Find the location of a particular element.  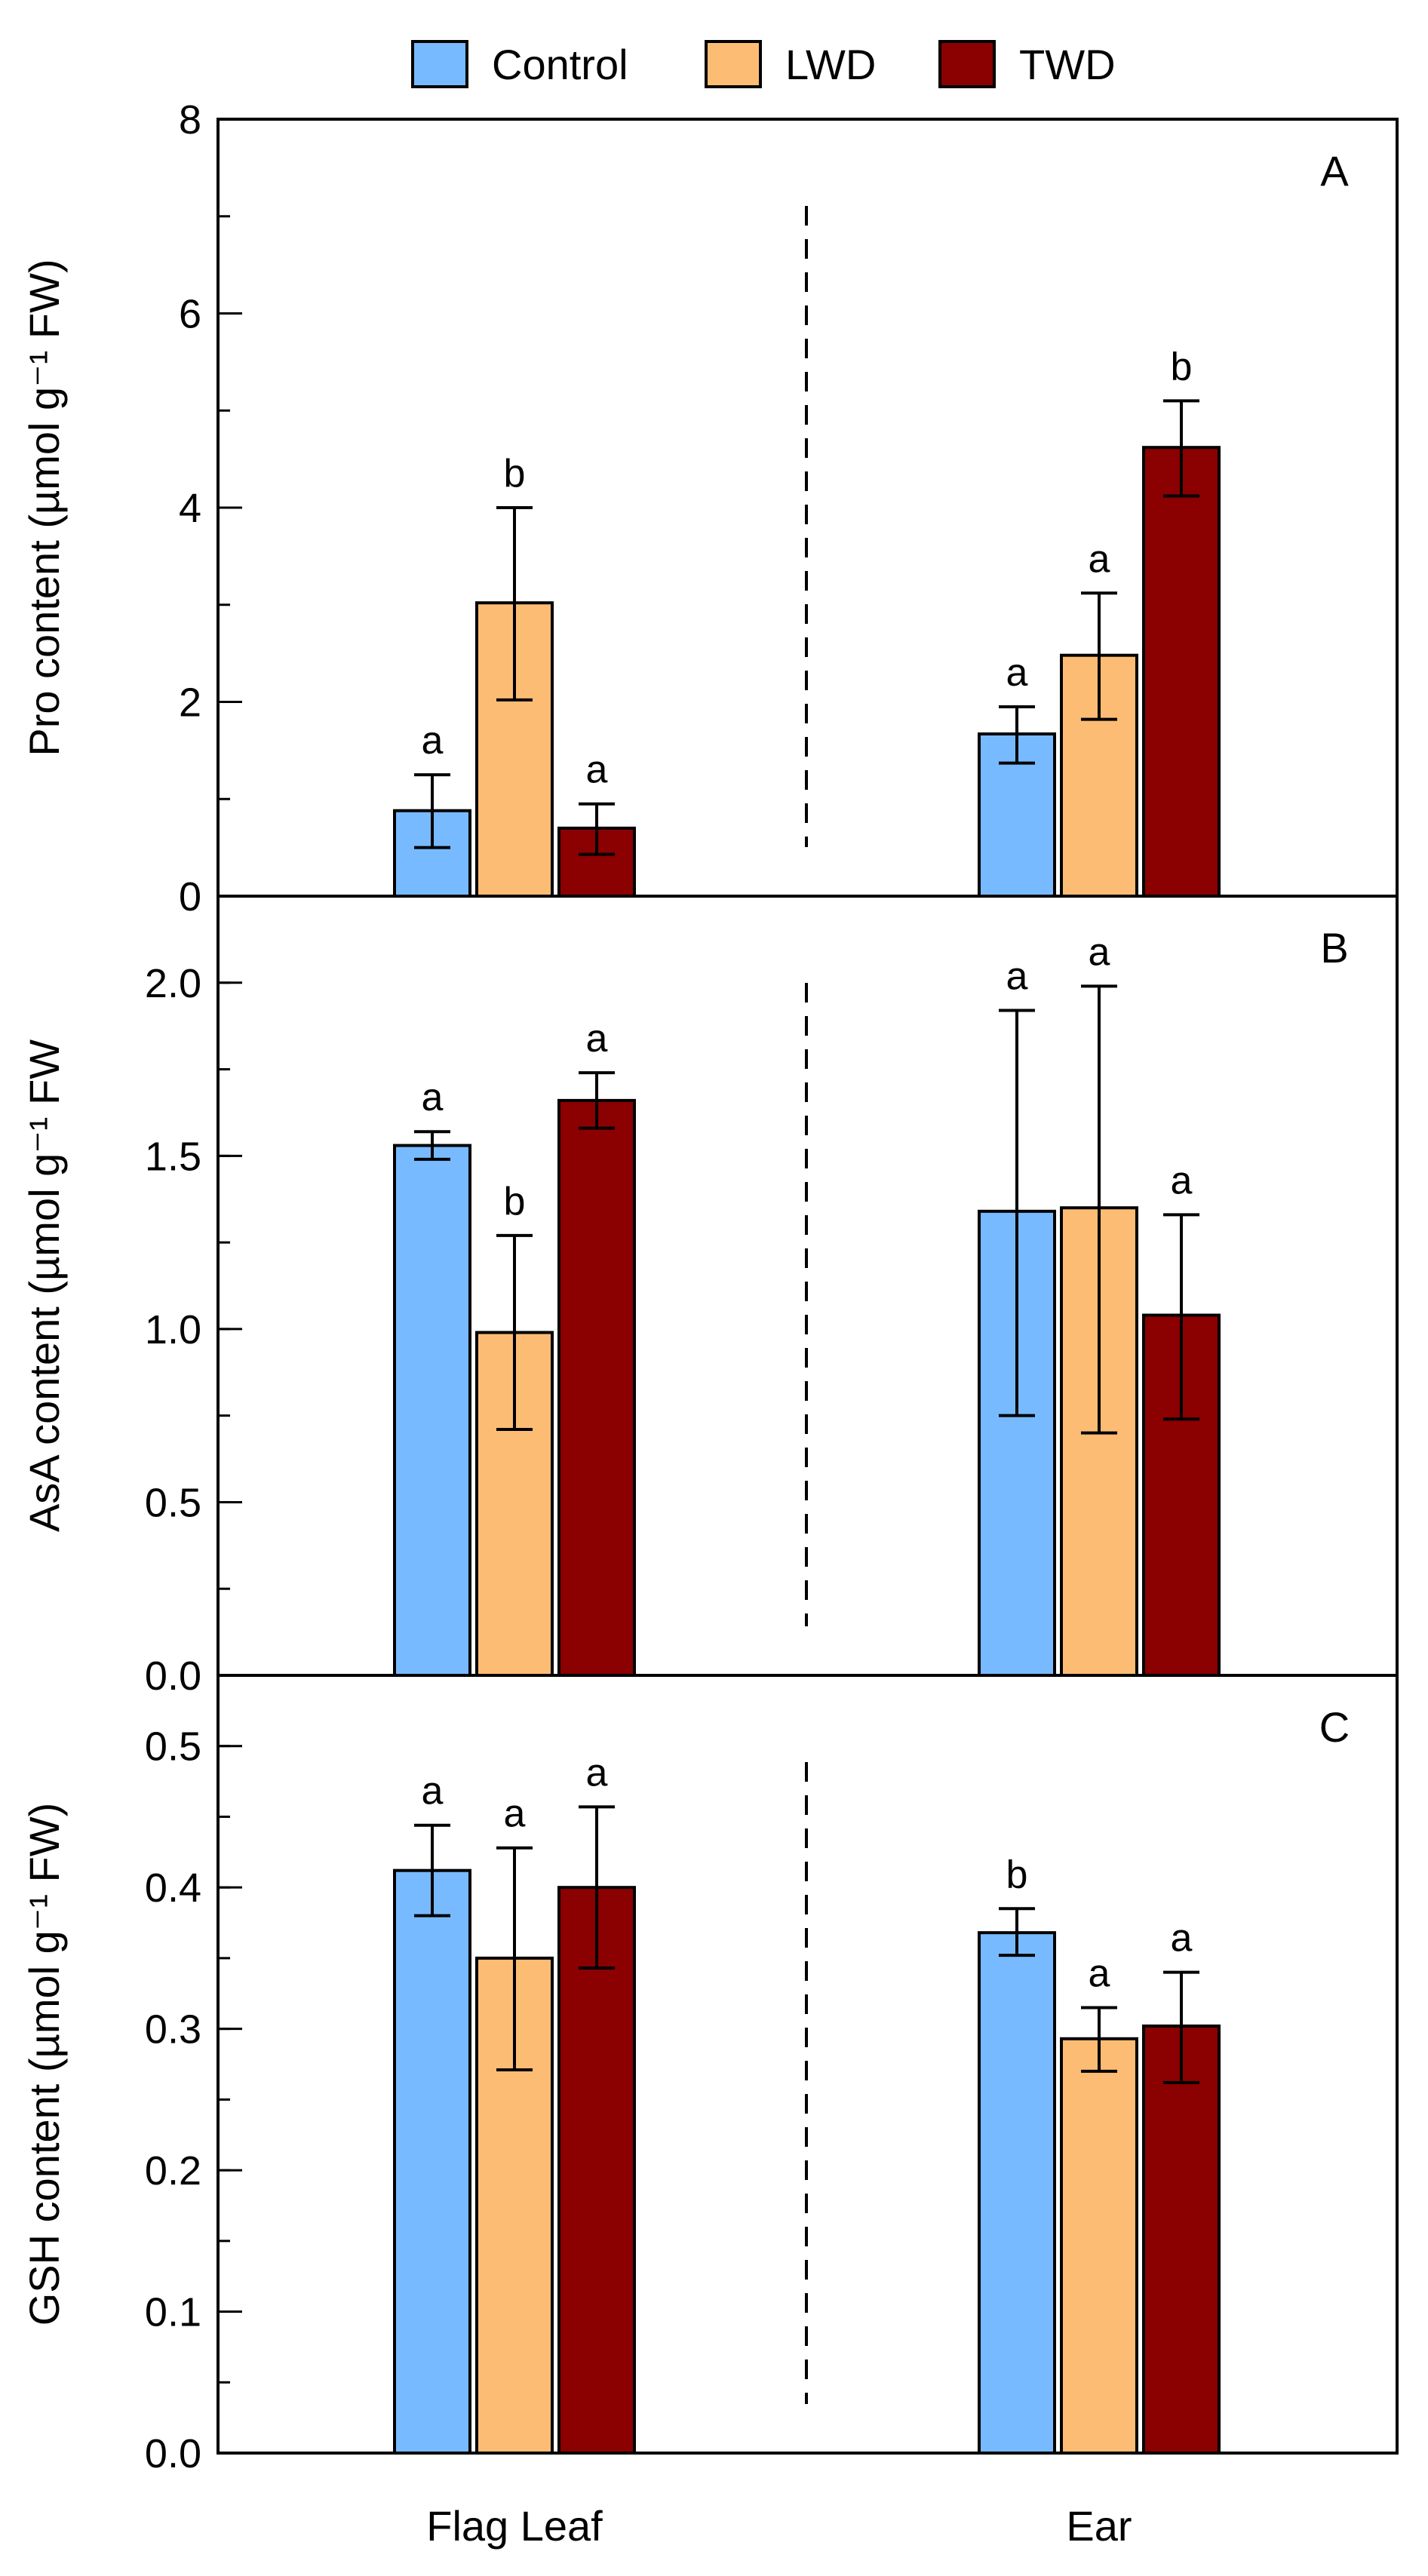

legend-label: Control is located at coordinates (560, 64).